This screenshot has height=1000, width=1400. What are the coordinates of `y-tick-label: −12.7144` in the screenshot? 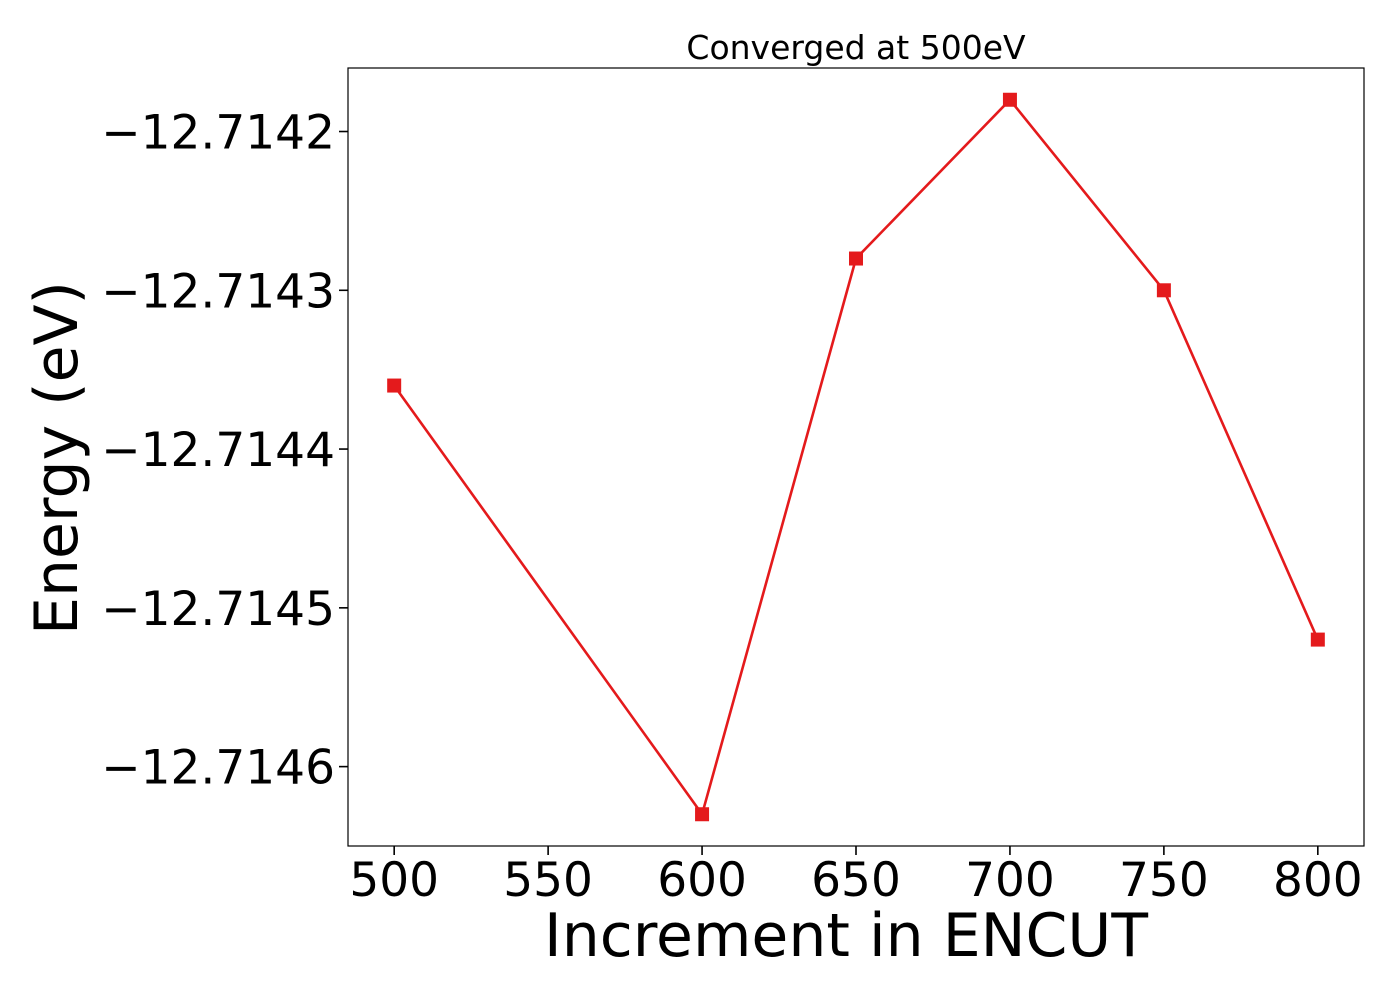 It's located at (218, 450).